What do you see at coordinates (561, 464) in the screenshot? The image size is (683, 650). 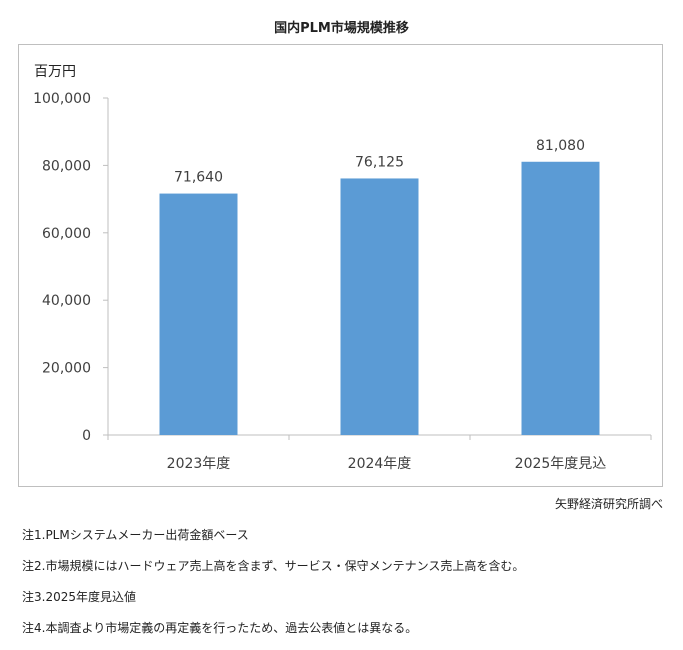 I see `x-tick-label: 2025年度見込` at bounding box center [561, 464].